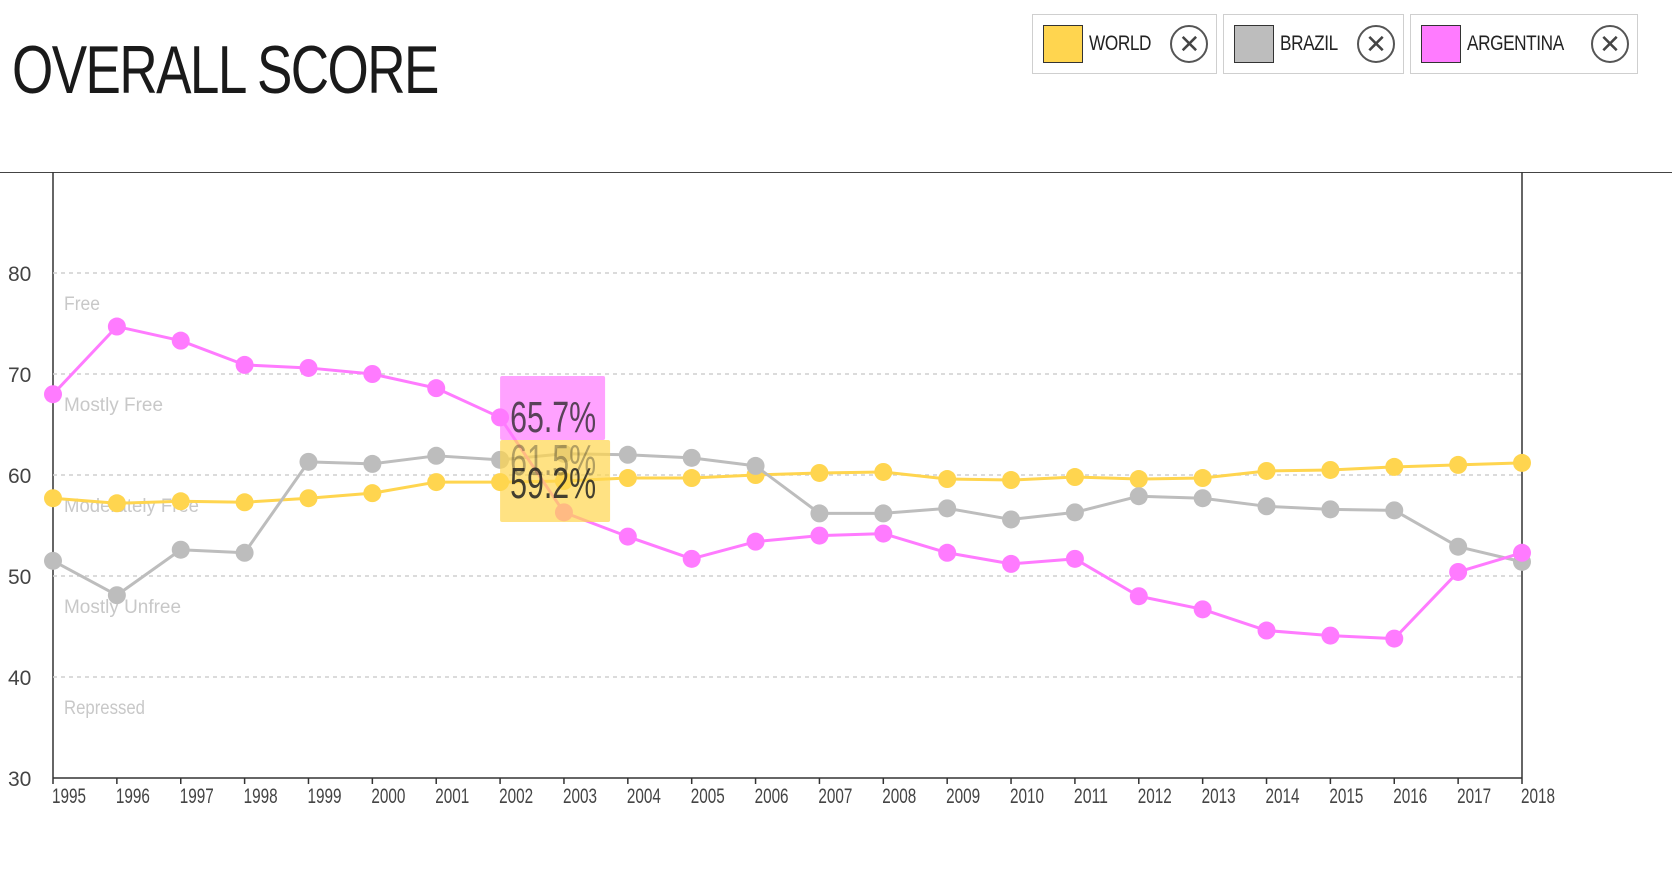  What do you see at coordinates (1219, 796) in the screenshot?
I see `x-tick-label: 2013` at bounding box center [1219, 796].